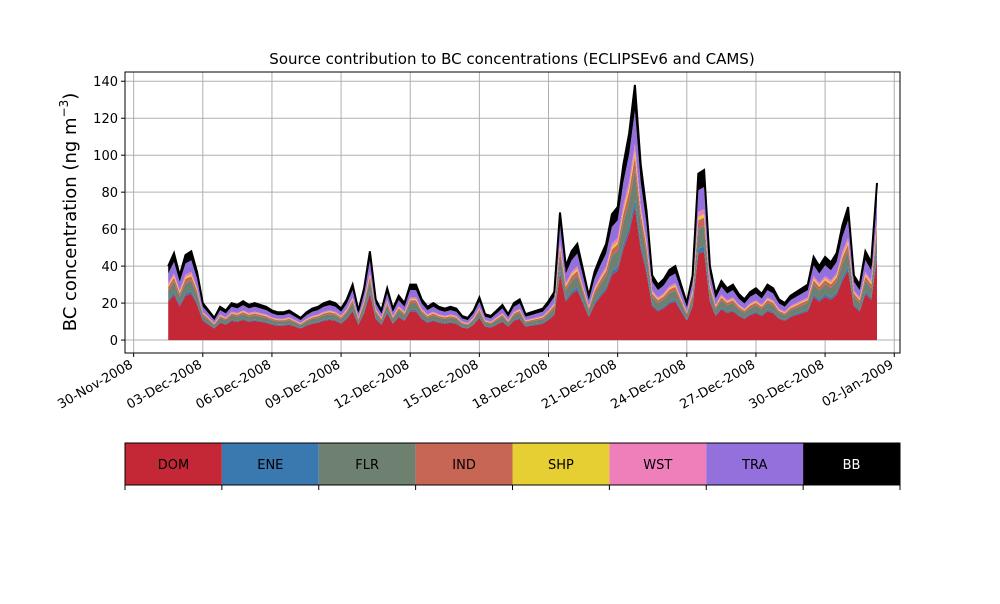  I want to click on x-tick-label: 21-Dec-2008, so click(579, 384).